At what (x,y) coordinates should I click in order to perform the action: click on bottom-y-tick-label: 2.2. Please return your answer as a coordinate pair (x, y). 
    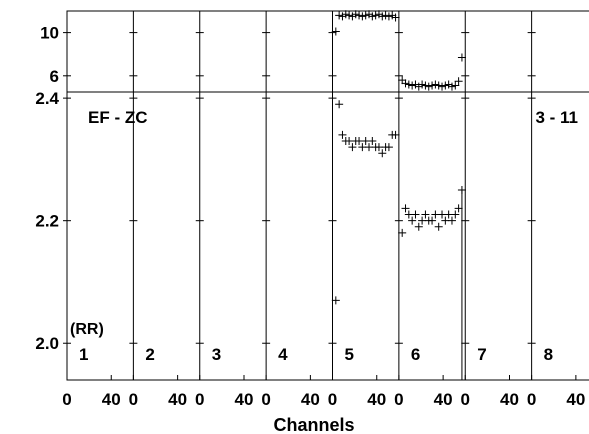
    Looking at the image, I should click on (47, 221).